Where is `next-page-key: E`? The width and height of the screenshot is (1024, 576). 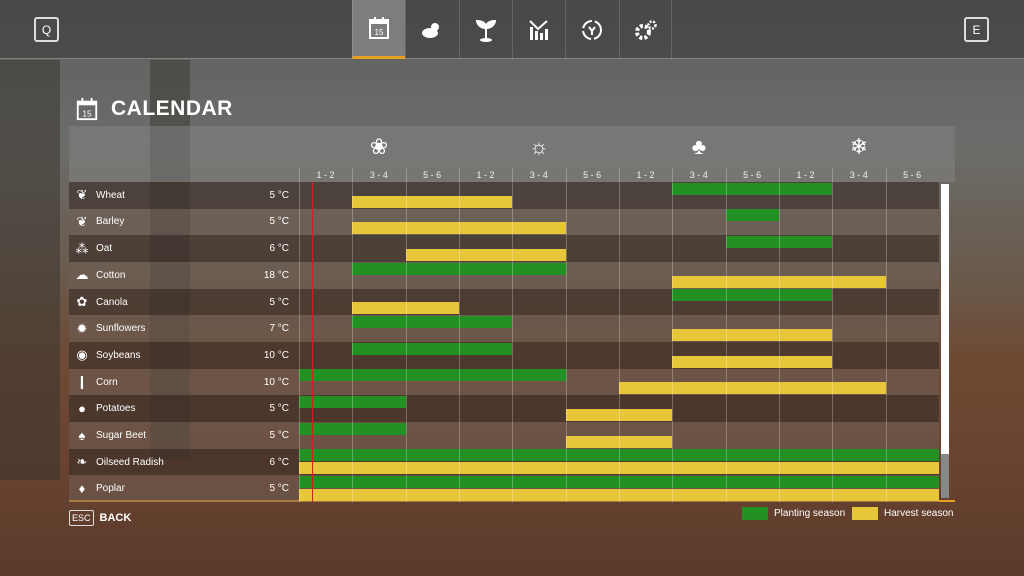
next-page-key: E is located at coordinates (976, 29).